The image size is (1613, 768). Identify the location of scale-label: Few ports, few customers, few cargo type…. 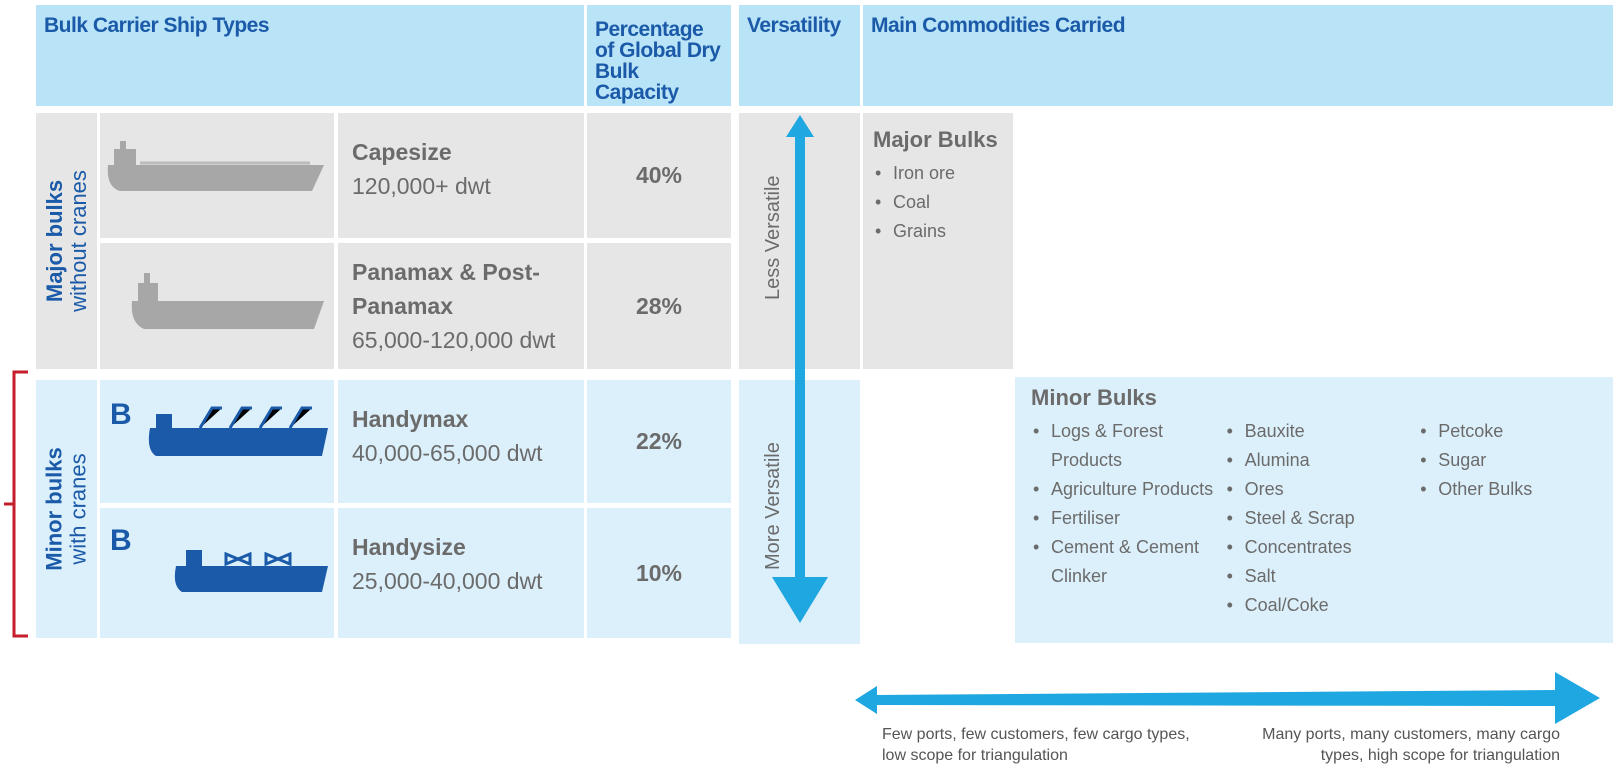
(1036, 745).